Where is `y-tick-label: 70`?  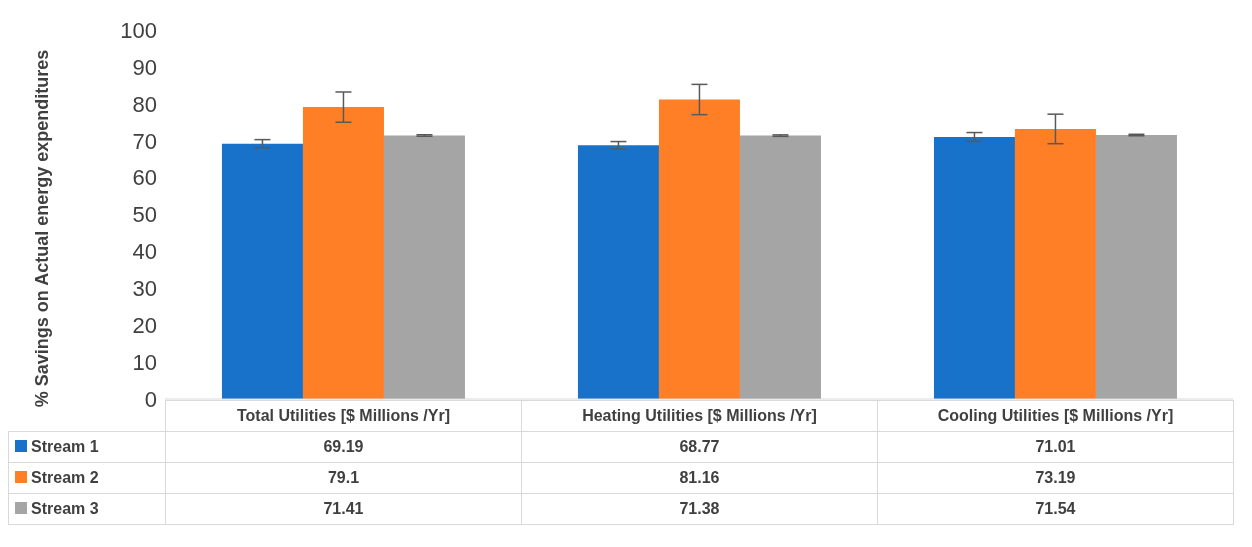 y-tick-label: 70 is located at coordinates (144, 141).